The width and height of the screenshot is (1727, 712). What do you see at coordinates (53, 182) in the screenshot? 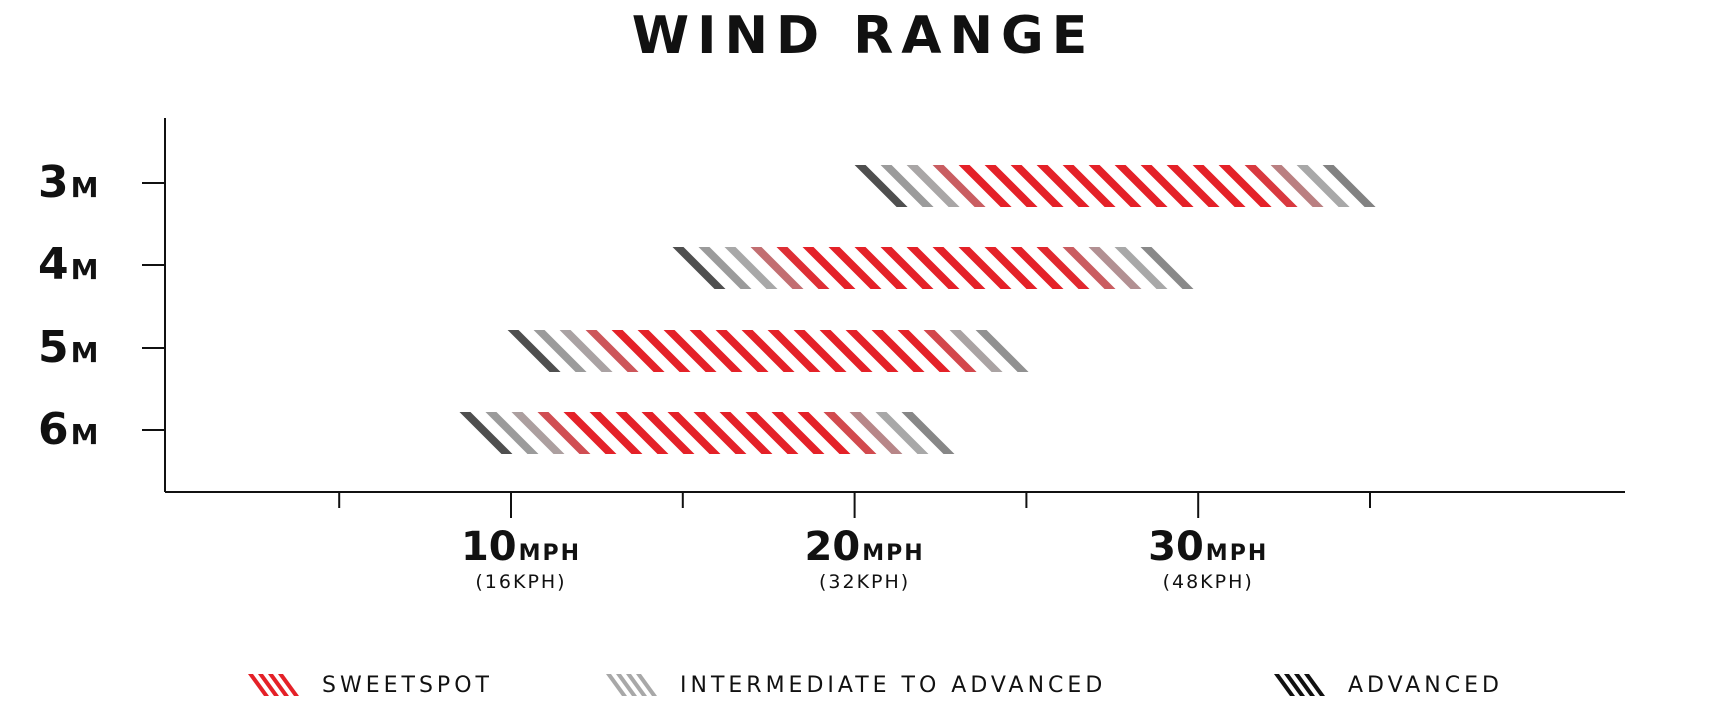
I see `row-label-number: 3` at bounding box center [53, 182].